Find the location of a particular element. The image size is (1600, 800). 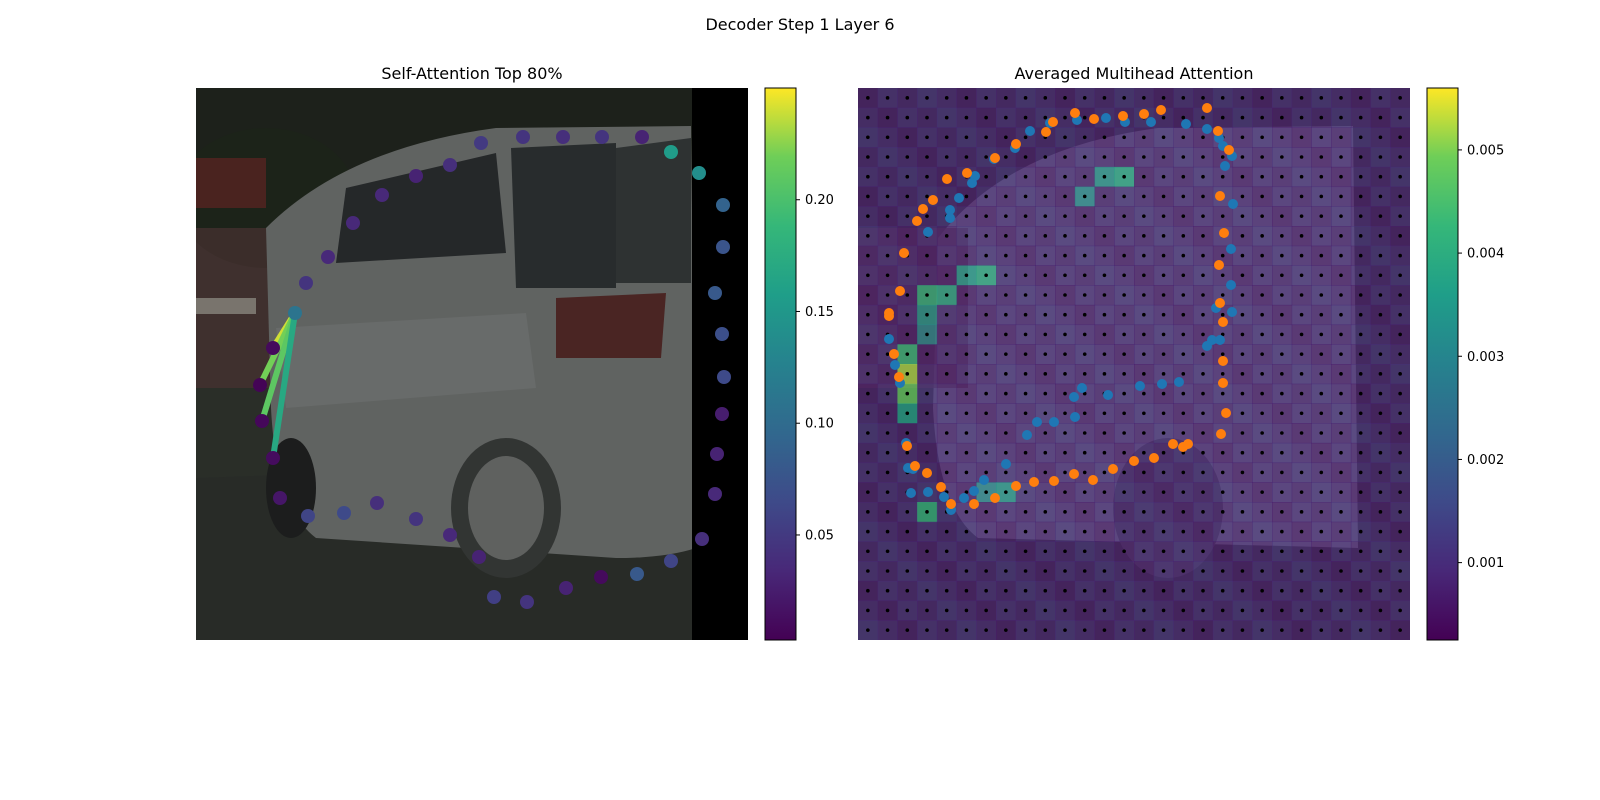

colorbar-tick-label: 0.001 is located at coordinates (1485, 563).